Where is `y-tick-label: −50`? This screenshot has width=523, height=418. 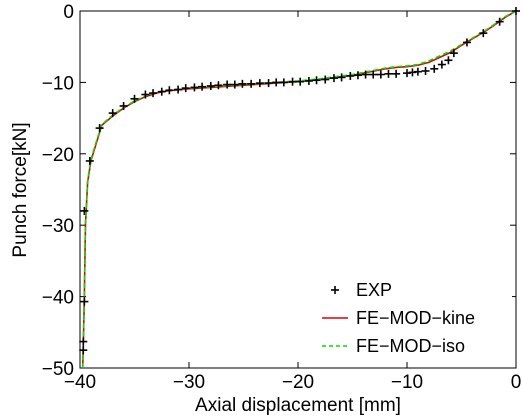 y-tick-label: −50 is located at coordinates (58, 369).